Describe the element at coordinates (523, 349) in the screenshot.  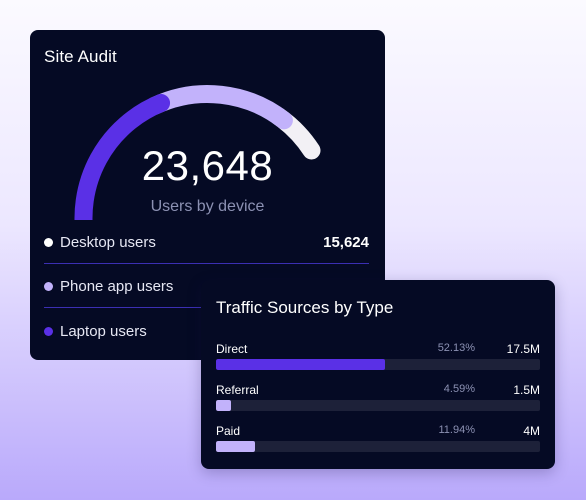
I see `source-total: 17.5M` at that location.